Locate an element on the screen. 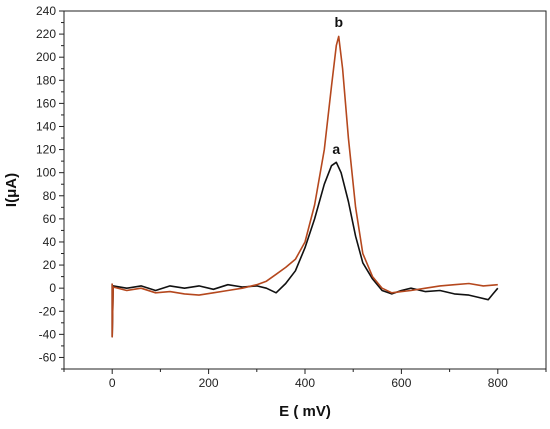  y-tick-label: -40 is located at coordinates (48, 334).